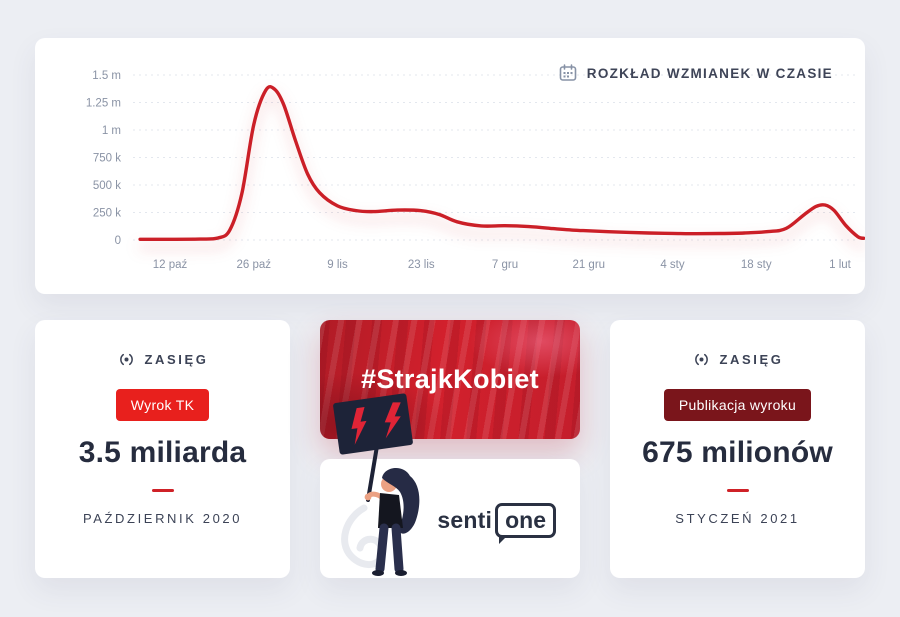  I want to click on svg-text: 18 sty, so click(756, 265).